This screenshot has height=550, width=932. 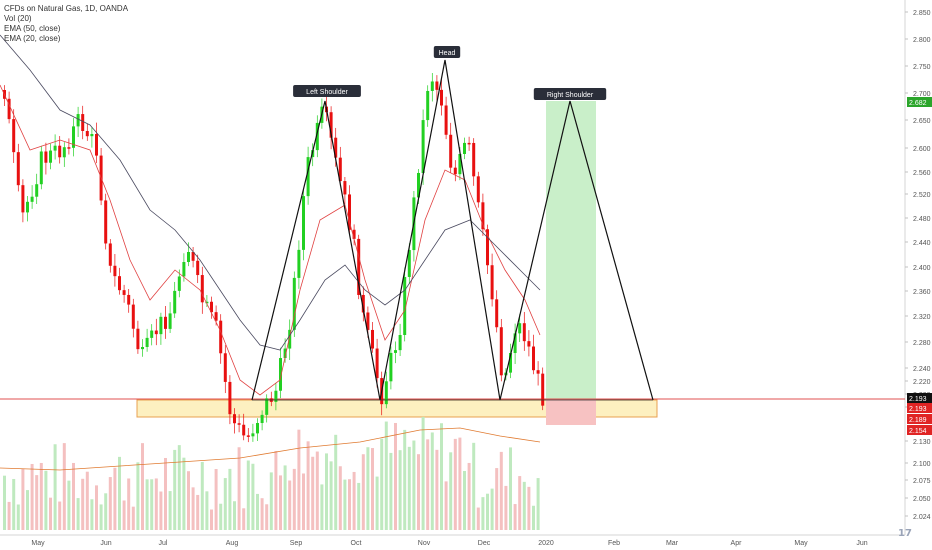 I want to click on y-tick-label: 2.075, so click(x=922, y=481).